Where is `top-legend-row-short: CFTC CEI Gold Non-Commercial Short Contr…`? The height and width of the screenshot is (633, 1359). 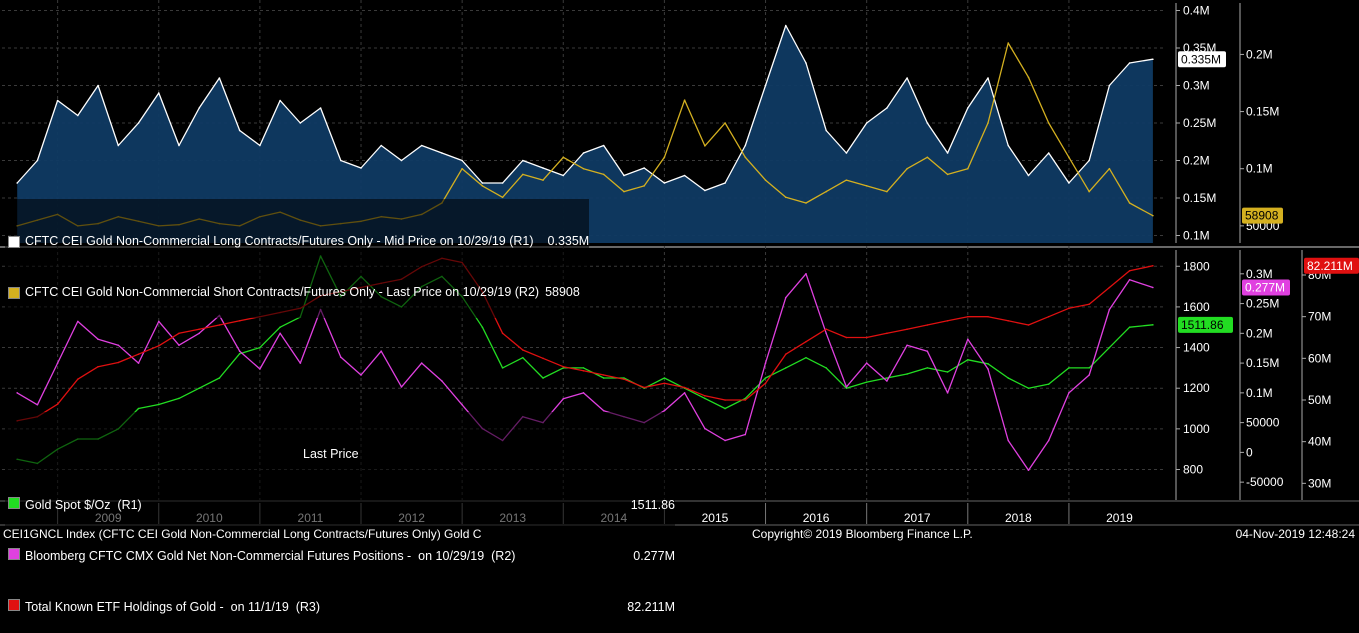 top-legend-row-short: CFTC CEI Gold Non-Commercial Short Contr… is located at coordinates (297, 292).